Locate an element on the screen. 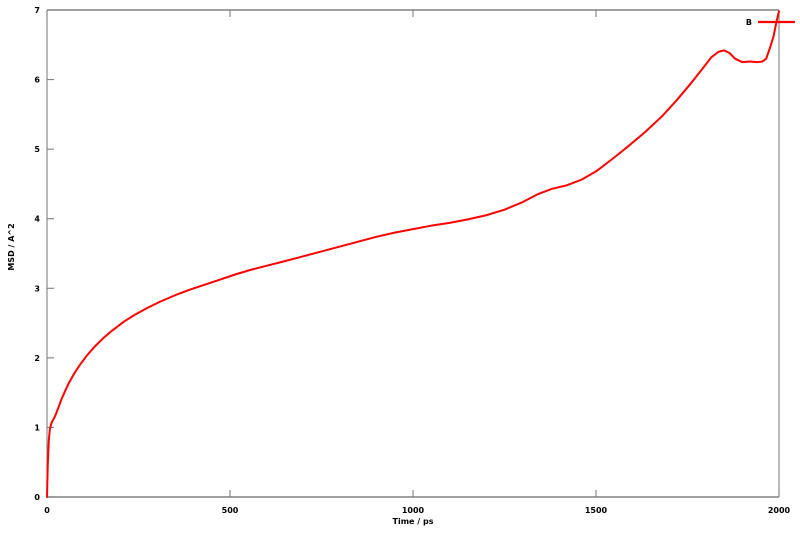 Image resolution: width=800 pixels, height=533 pixels. y-tick-label: 1 is located at coordinates (37, 427).